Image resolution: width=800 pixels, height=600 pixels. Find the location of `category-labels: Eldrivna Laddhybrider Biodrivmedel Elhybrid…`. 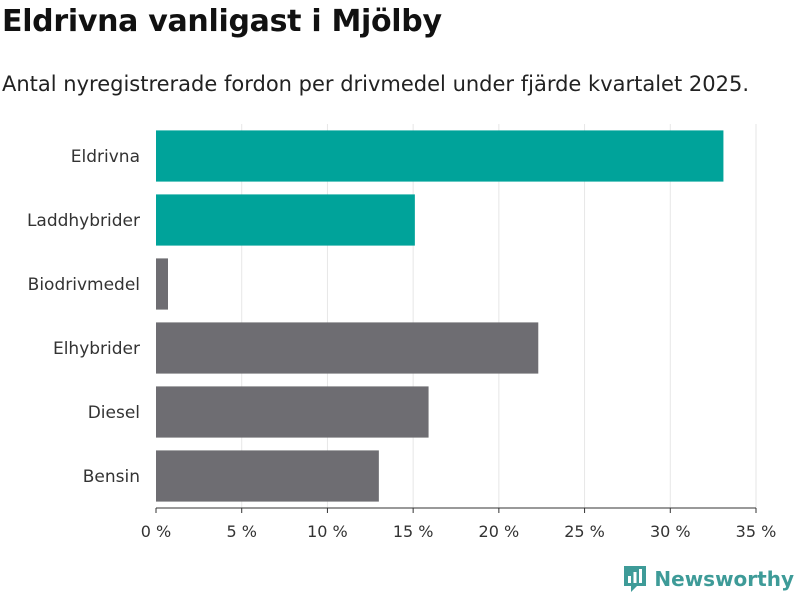

category-labels: Eldrivna Laddhybrider Biodrivmedel Elhybrid… is located at coordinates (83, 317).